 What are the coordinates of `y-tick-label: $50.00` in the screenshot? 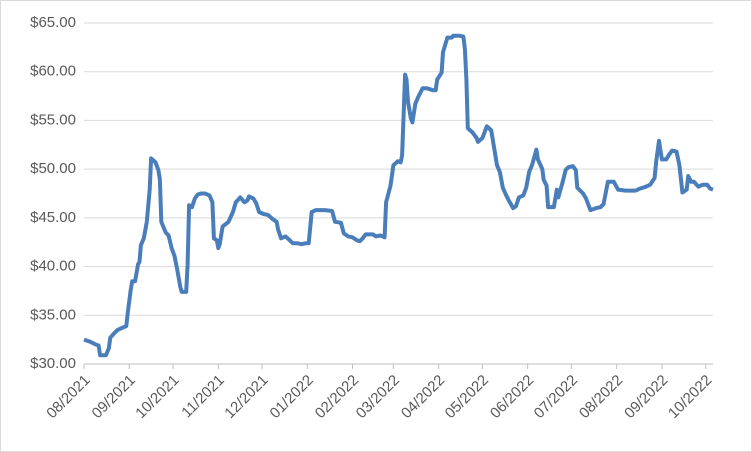 It's located at (53, 168).